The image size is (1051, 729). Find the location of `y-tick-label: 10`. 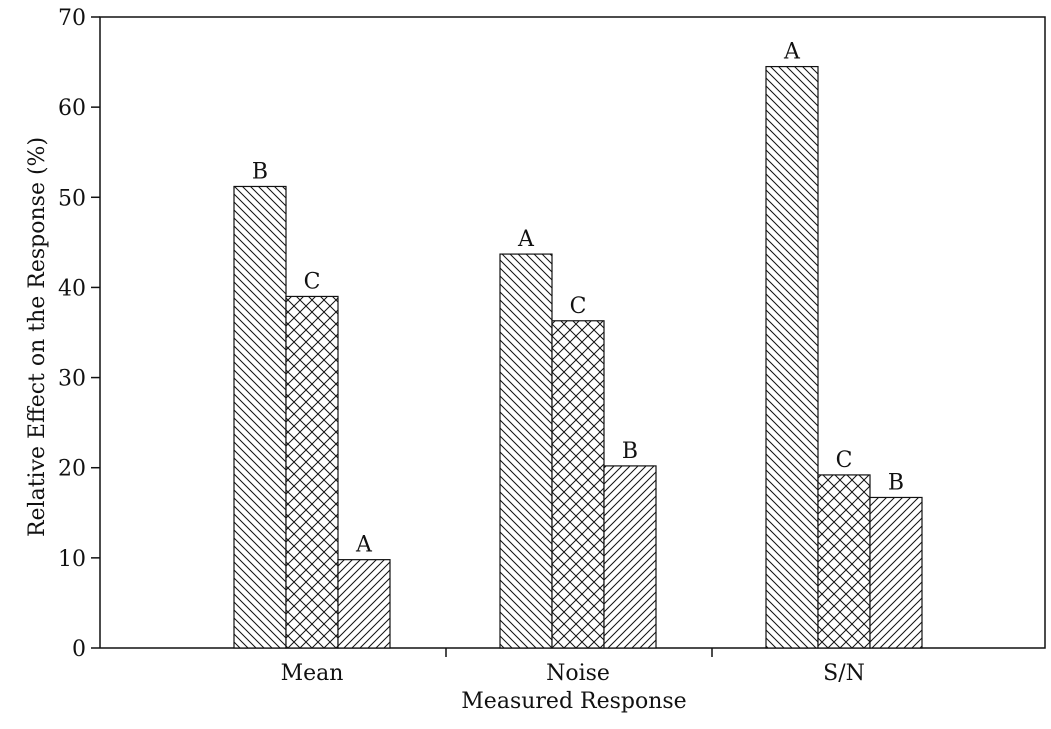

y-tick-label: 10 is located at coordinates (72, 559).